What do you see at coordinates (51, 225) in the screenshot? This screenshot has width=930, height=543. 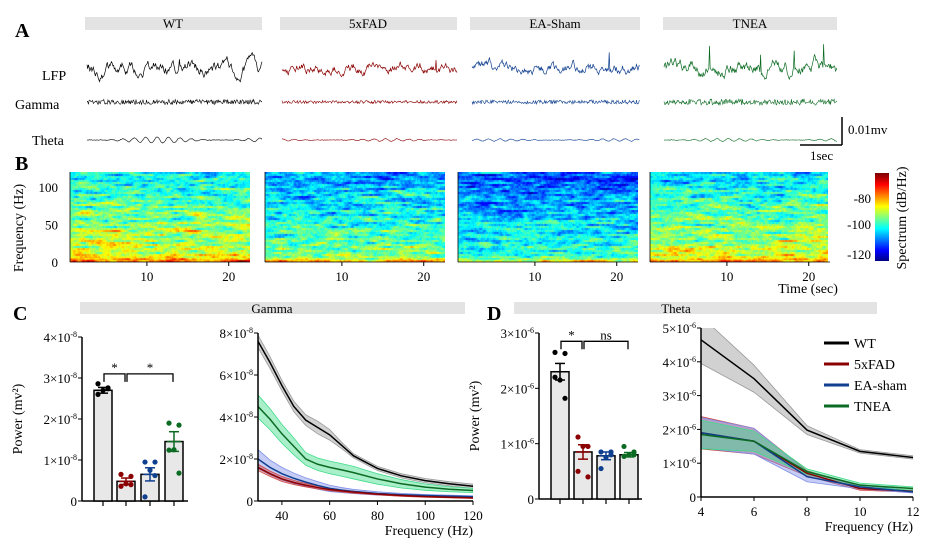 I see `spectrogram-y-tick-50: 50` at bounding box center [51, 225].